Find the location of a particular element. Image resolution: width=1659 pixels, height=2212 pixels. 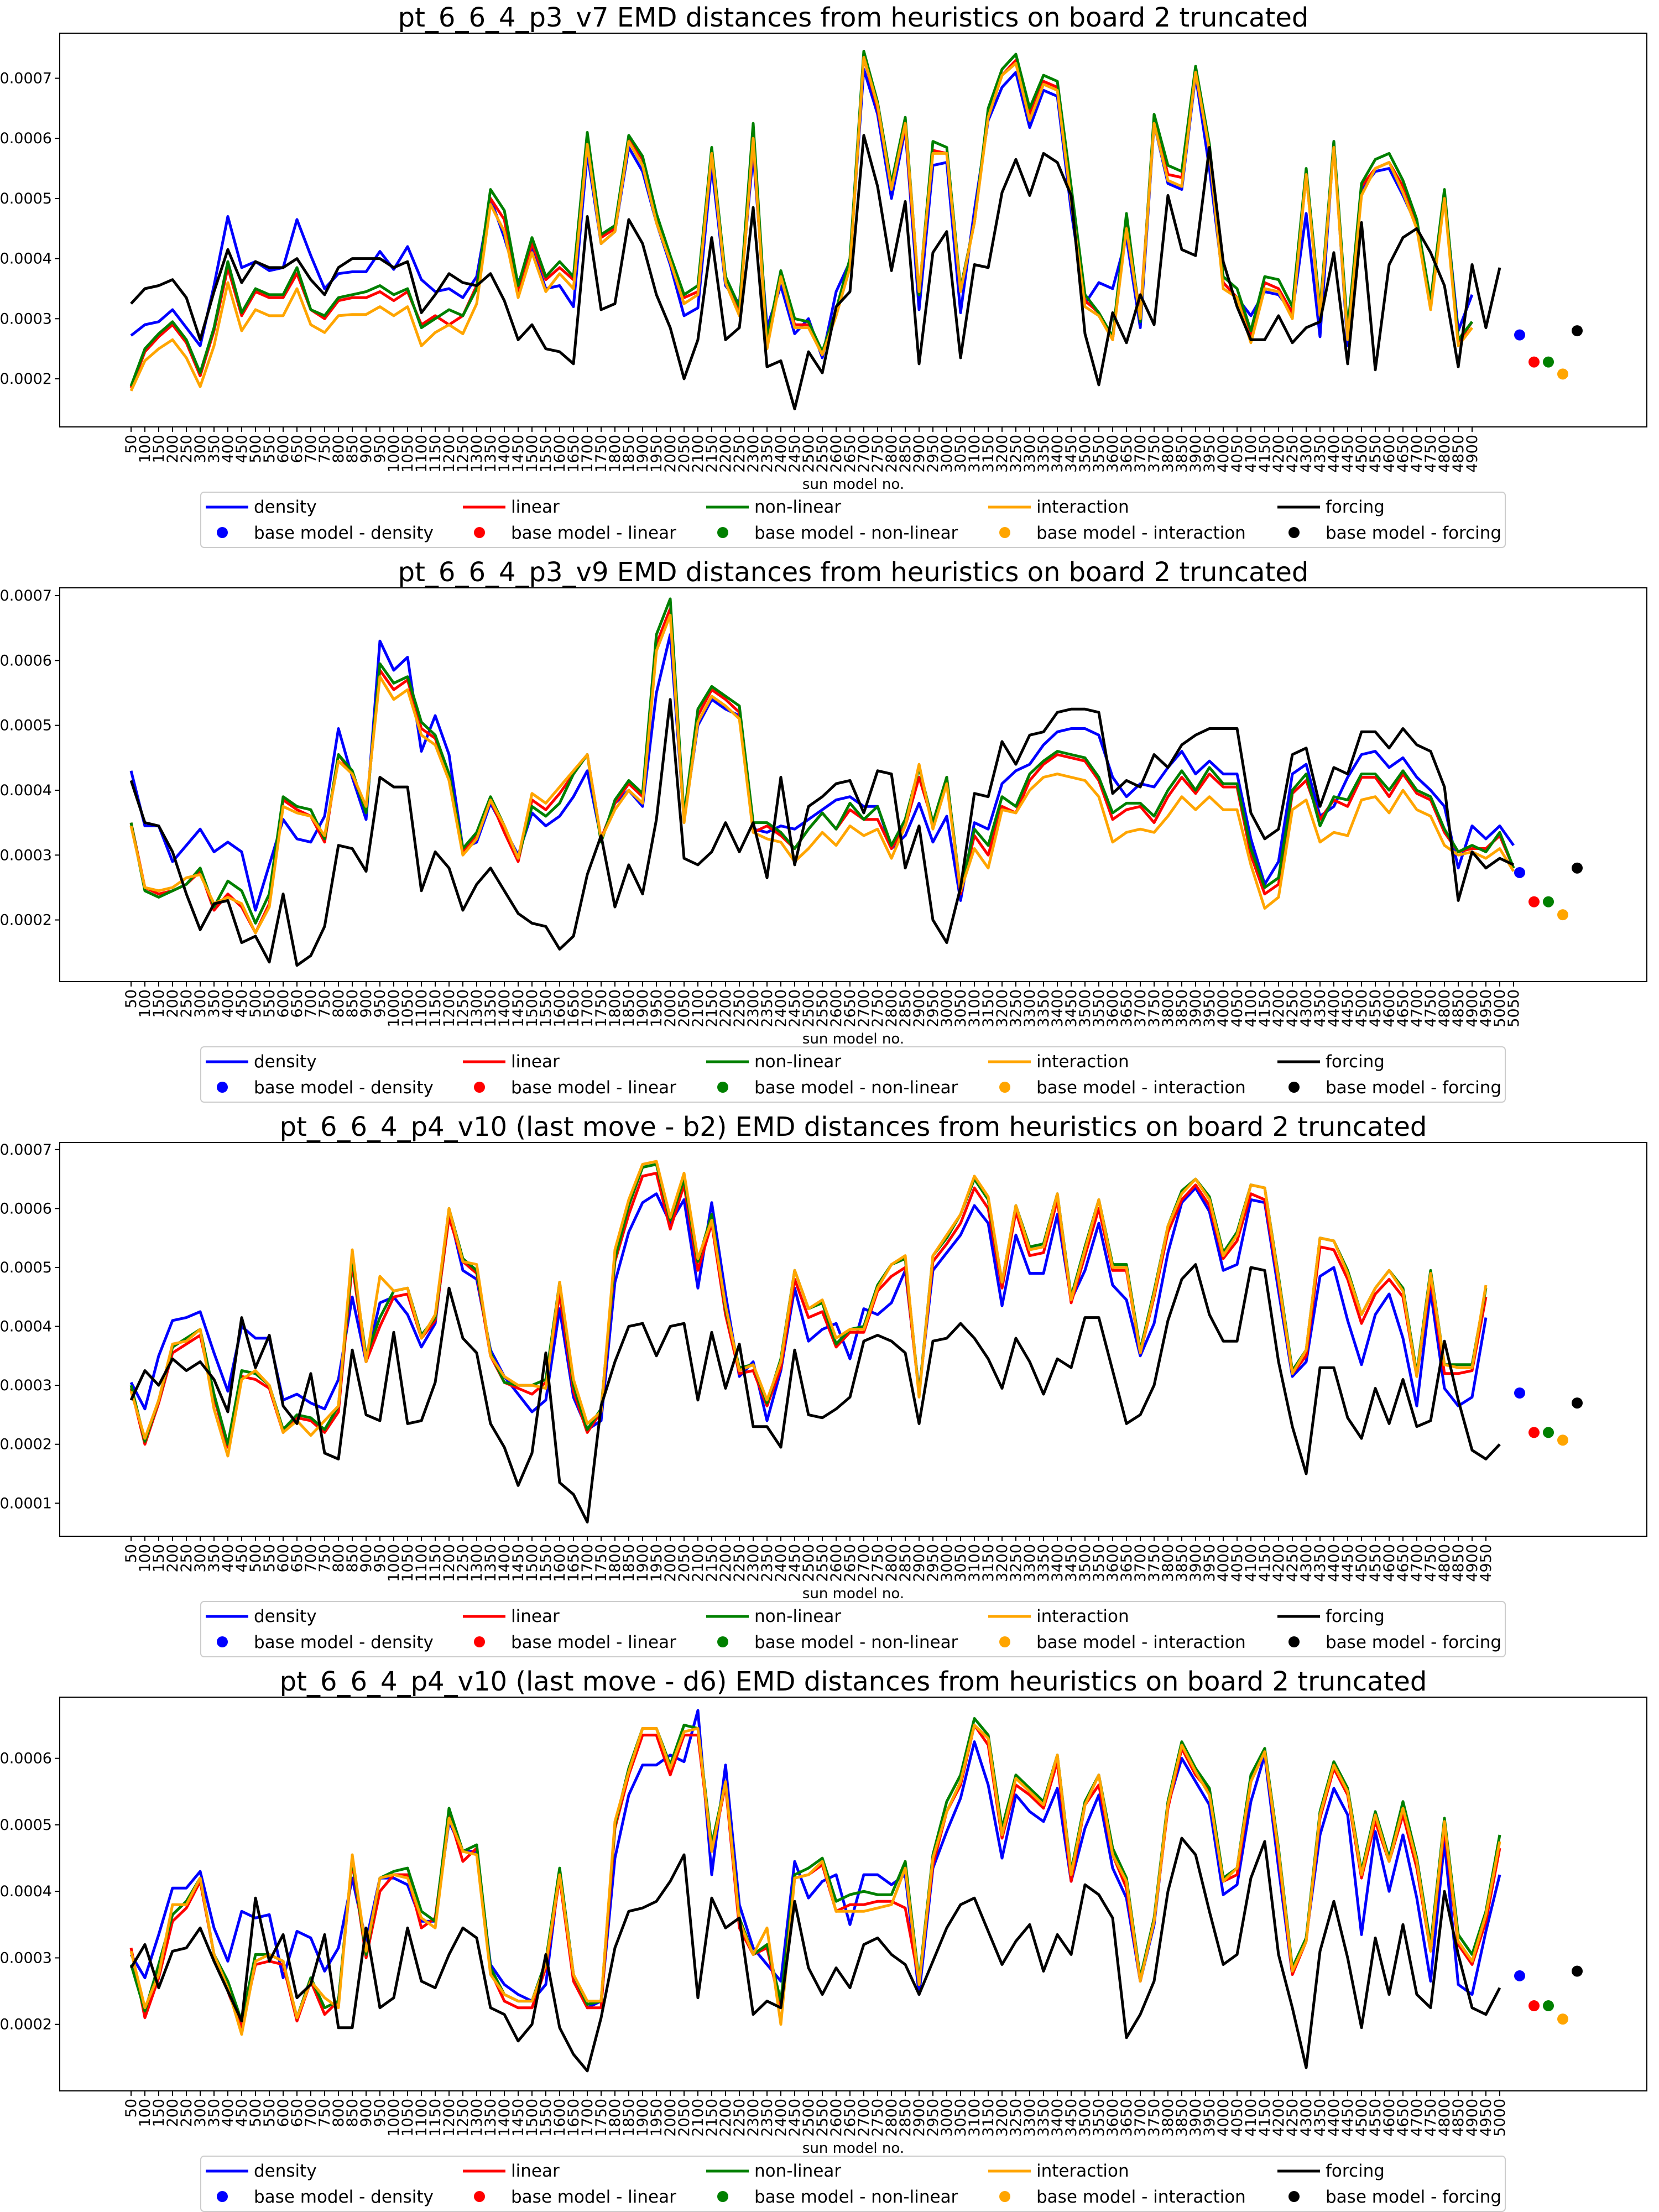

x-tick-label: 3250 is located at coordinates (1016, 1563).